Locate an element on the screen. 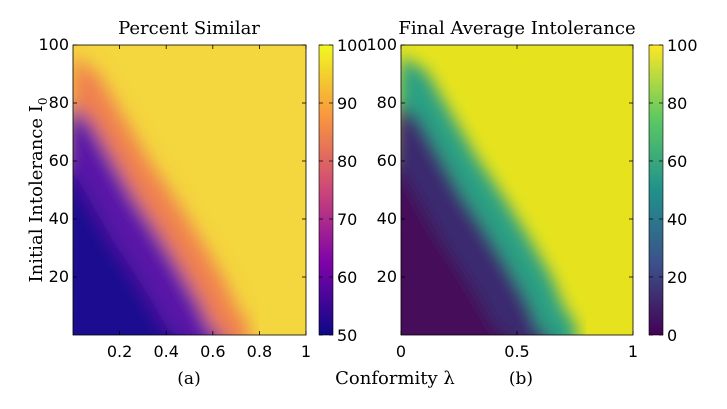 Image resolution: width=727 pixels, height=409 pixels. panel-a-colorbar-tick-label: 50 is located at coordinates (347, 335).